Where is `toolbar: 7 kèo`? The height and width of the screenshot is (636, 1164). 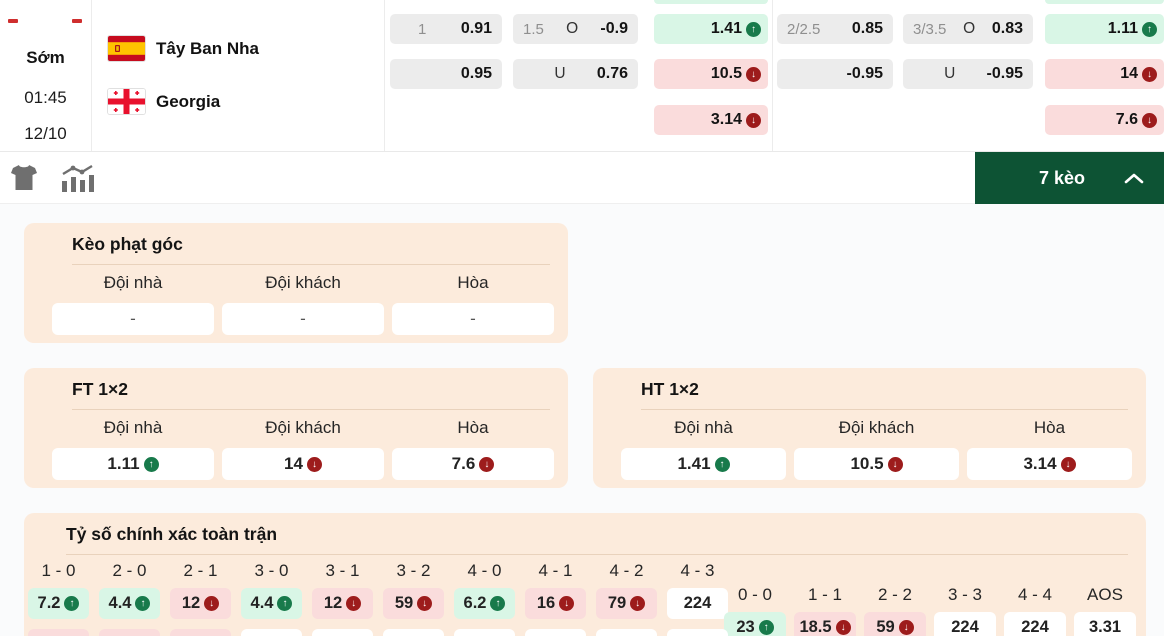 toolbar: 7 kèo is located at coordinates (582, 178).